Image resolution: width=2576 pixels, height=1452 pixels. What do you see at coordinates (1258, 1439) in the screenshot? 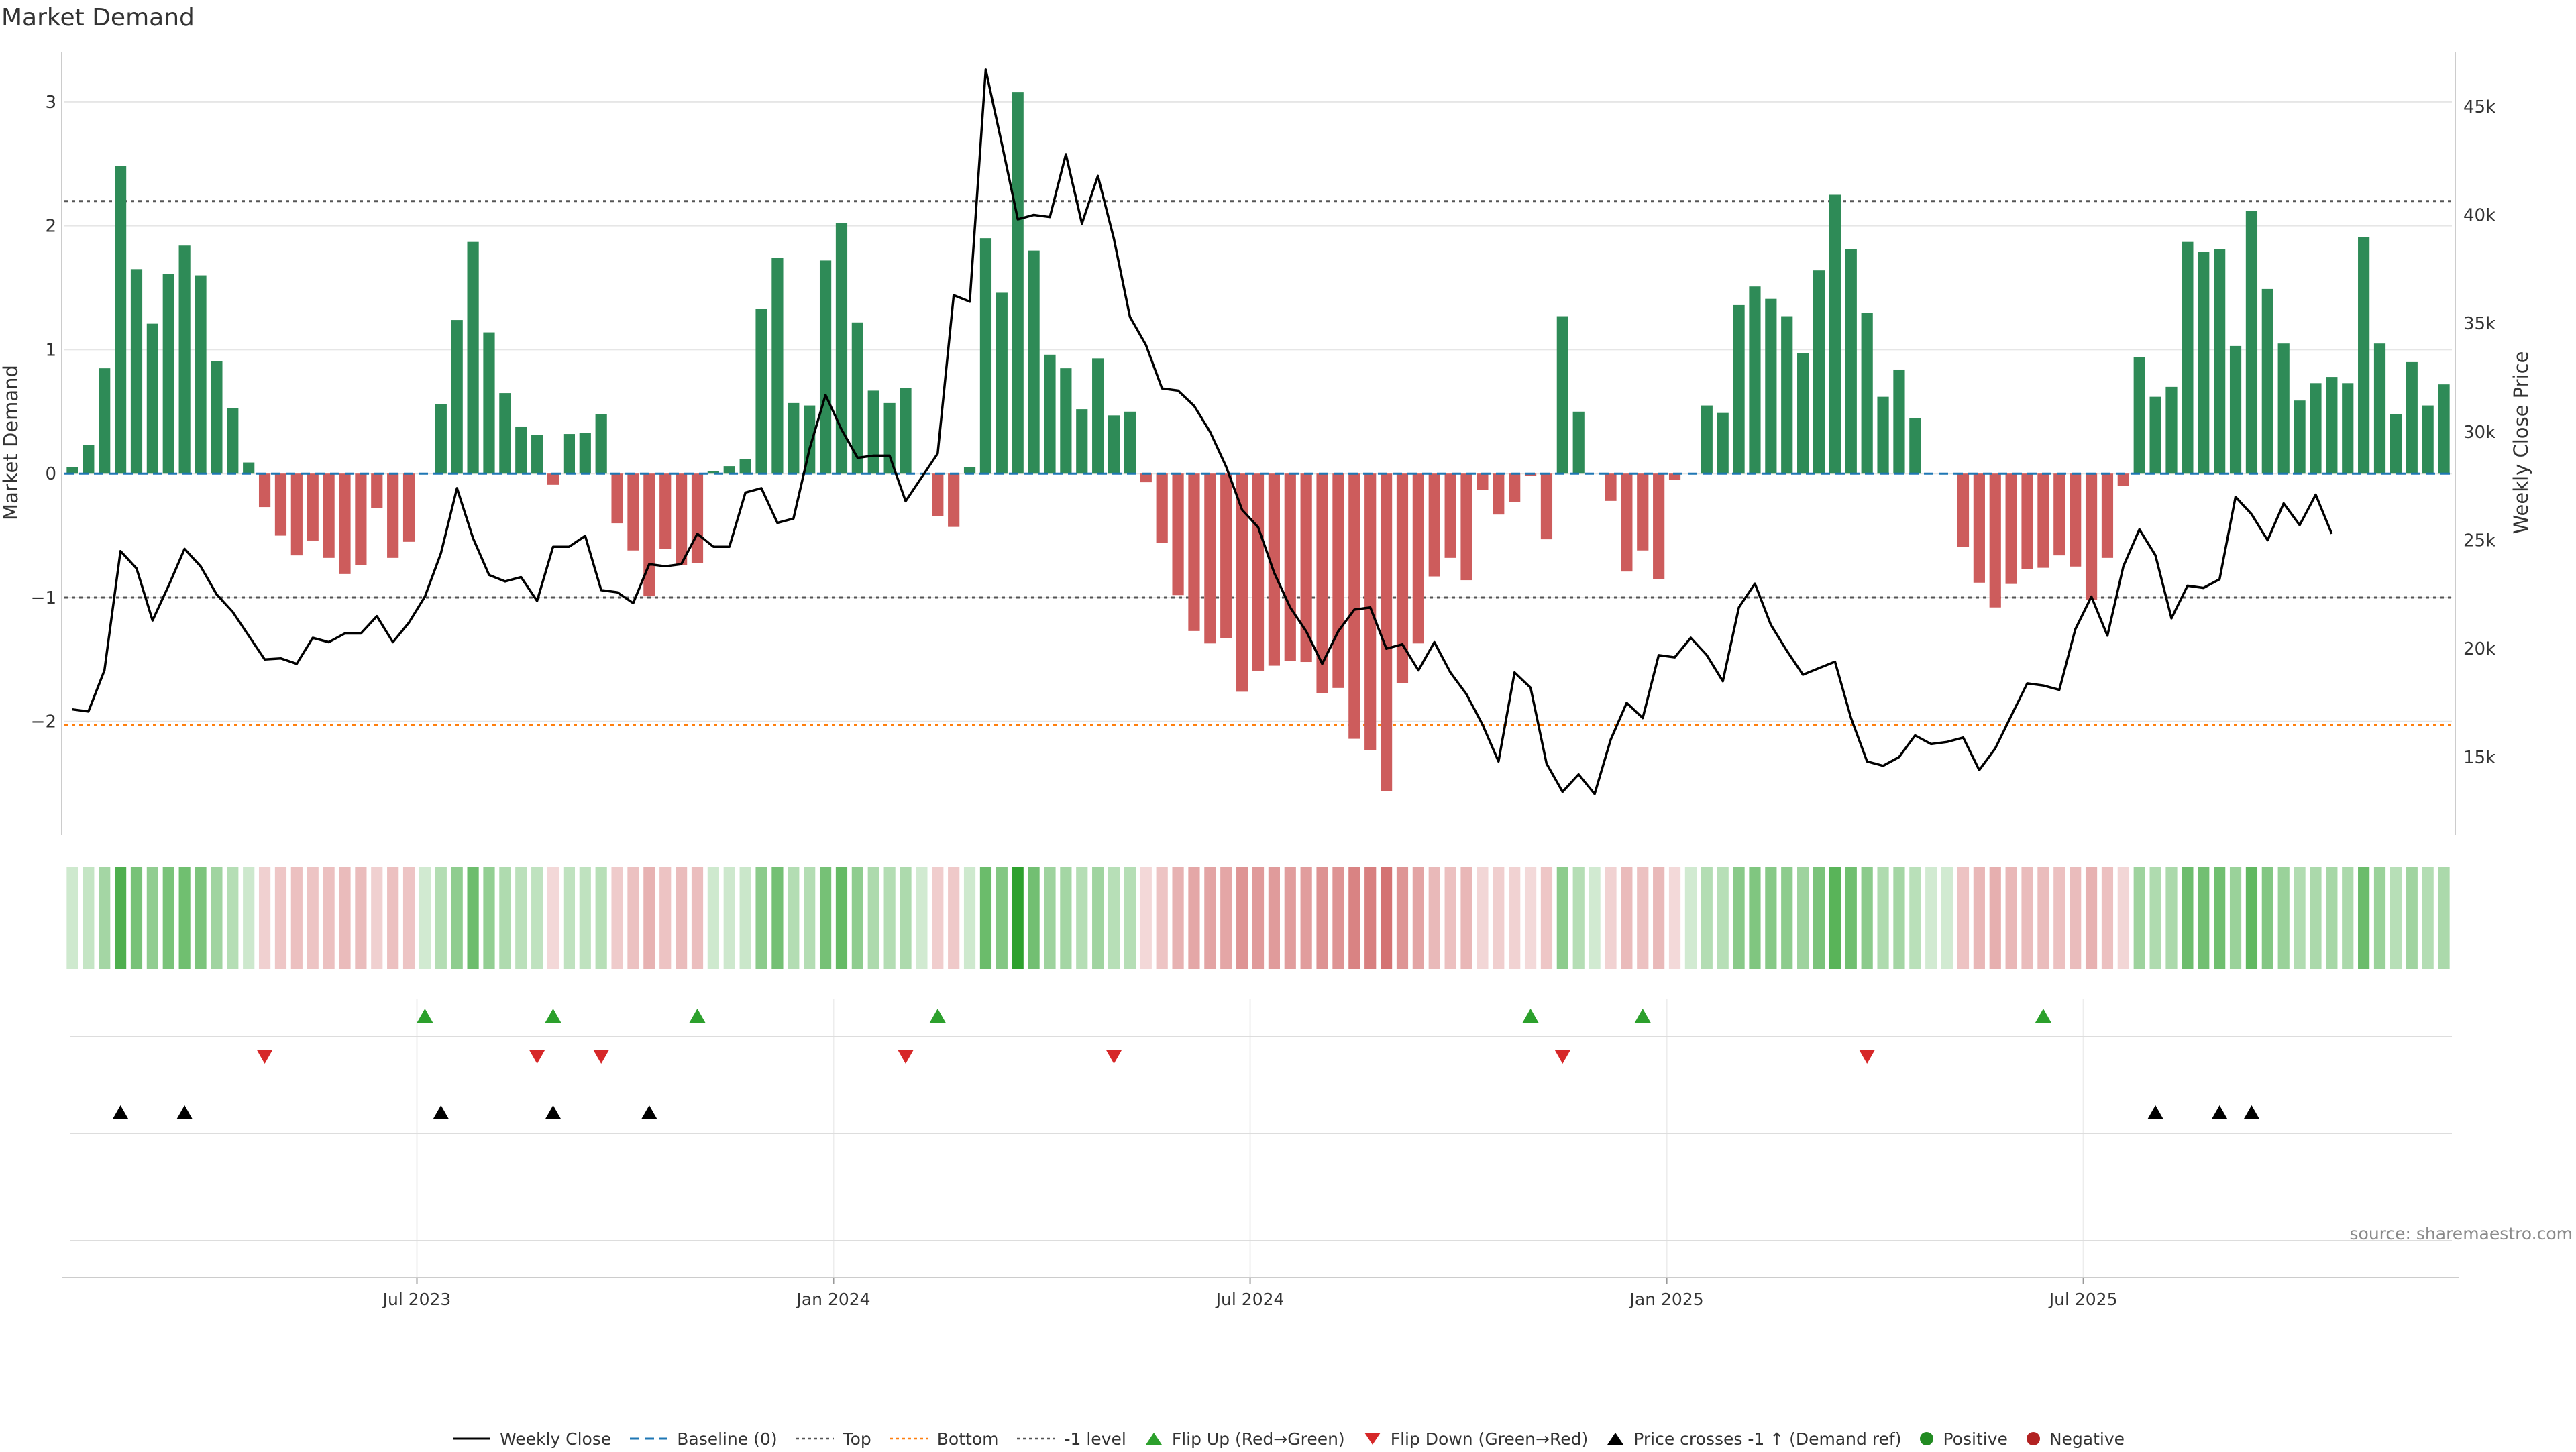
I see `legend-label-flip-up: Flip Up (Red→Green)` at bounding box center [1258, 1439].